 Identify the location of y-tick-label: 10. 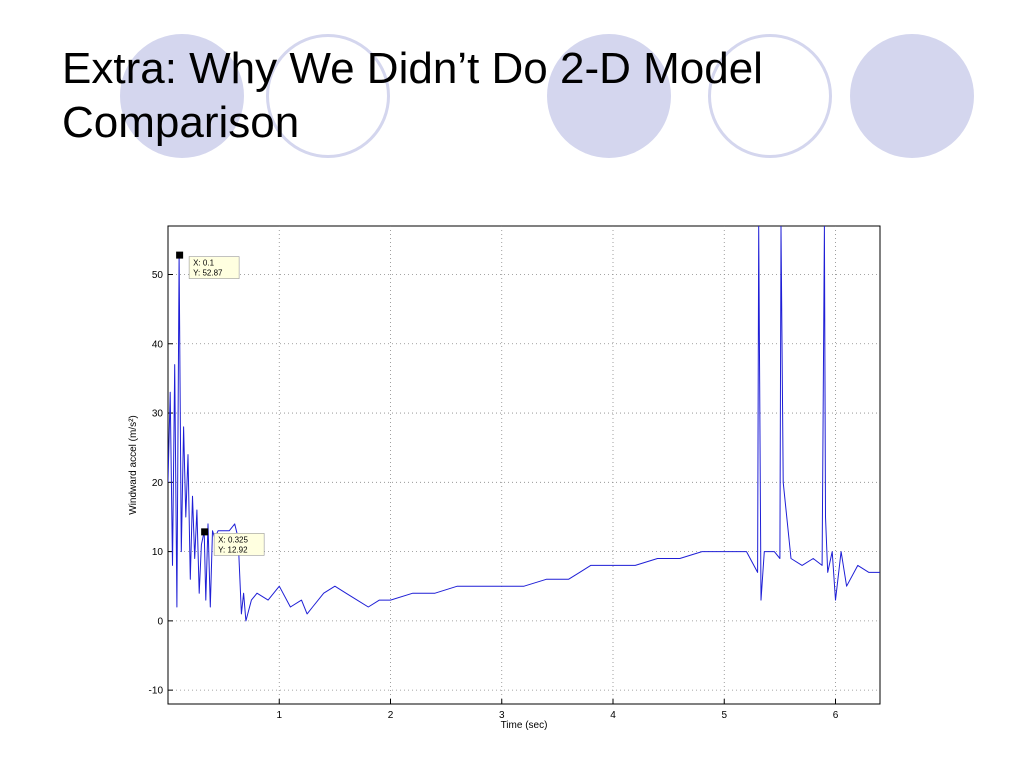
(158, 552).